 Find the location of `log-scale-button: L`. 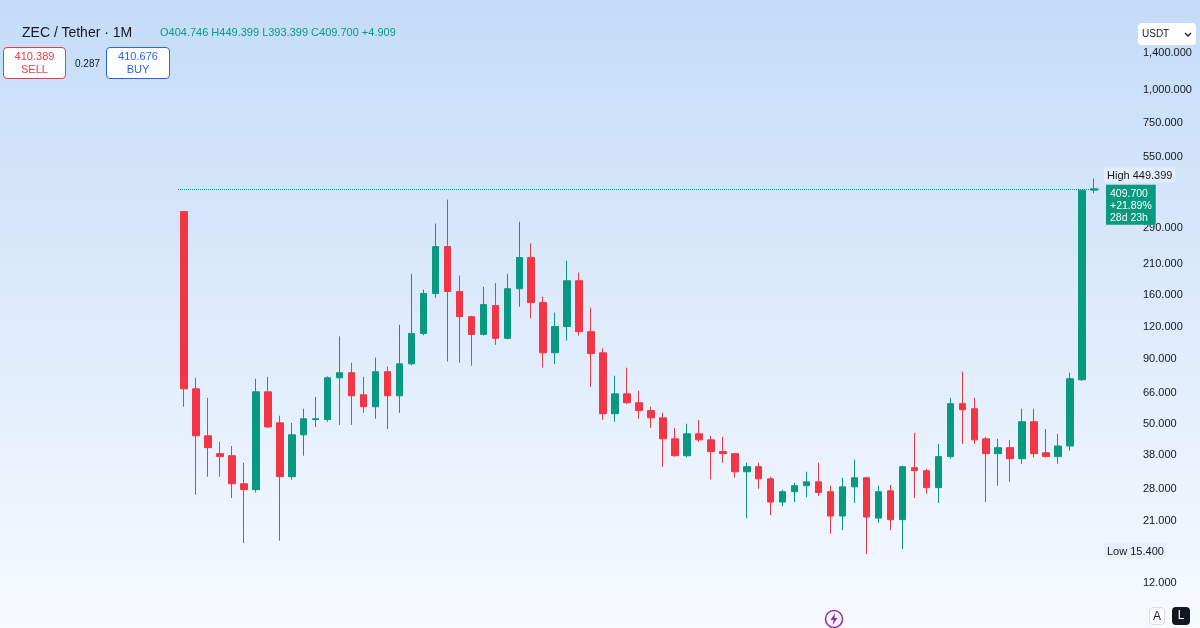

log-scale-button: L is located at coordinates (1181, 616).